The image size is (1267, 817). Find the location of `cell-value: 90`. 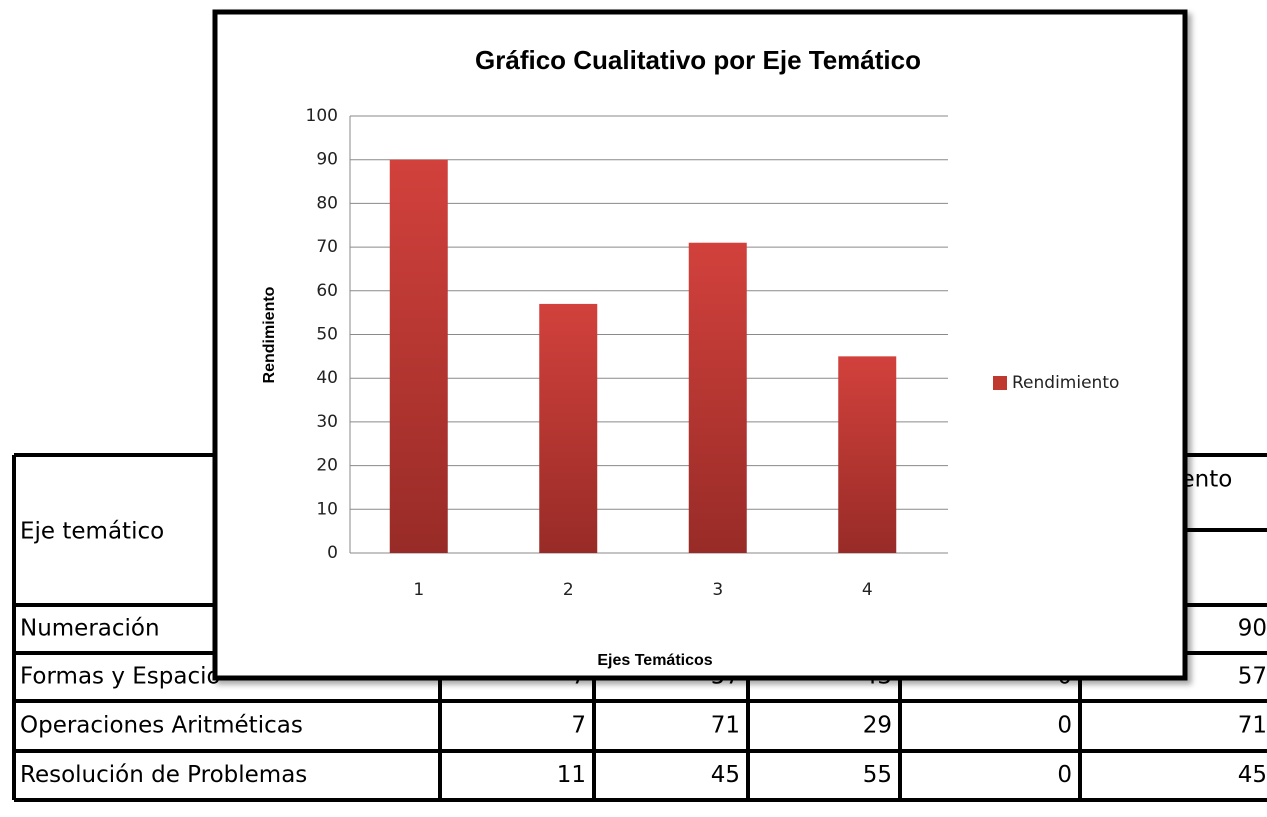

cell-value: 90 is located at coordinates (1252, 629).